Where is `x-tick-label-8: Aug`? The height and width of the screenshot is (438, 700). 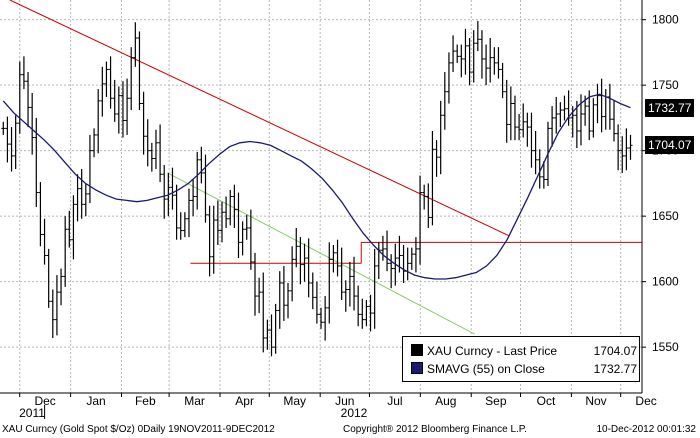 x-tick-label-8: Aug is located at coordinates (445, 401).